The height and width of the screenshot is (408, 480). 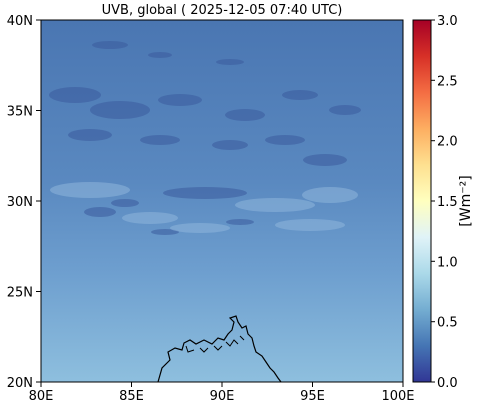 I want to click on lat-tick-label: 40N, so click(x=20, y=21).